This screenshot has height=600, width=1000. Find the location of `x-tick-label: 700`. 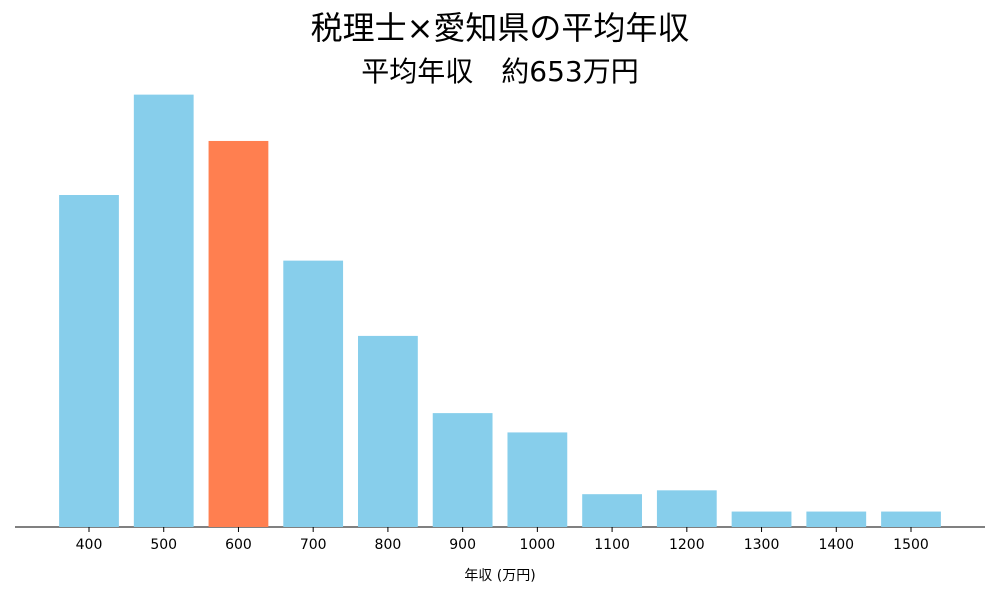

x-tick-label: 700 is located at coordinates (313, 545).